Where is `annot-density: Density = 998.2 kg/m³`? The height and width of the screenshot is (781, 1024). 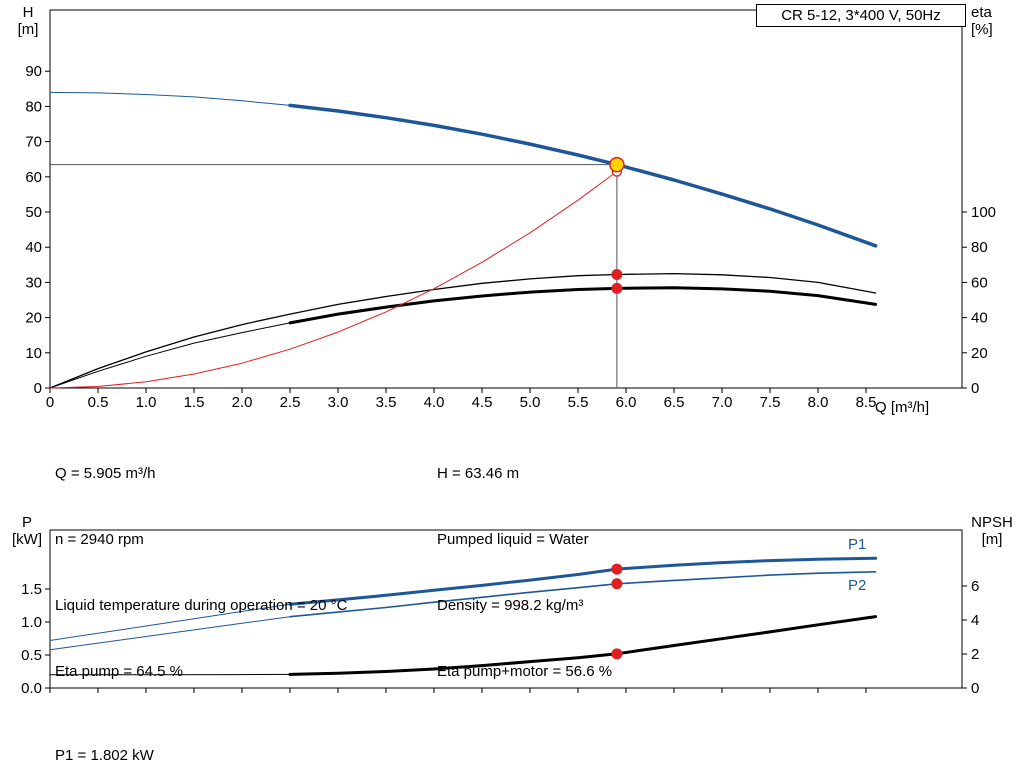
annot-density: Density = 998.2 kg/m³ is located at coordinates (510, 605).